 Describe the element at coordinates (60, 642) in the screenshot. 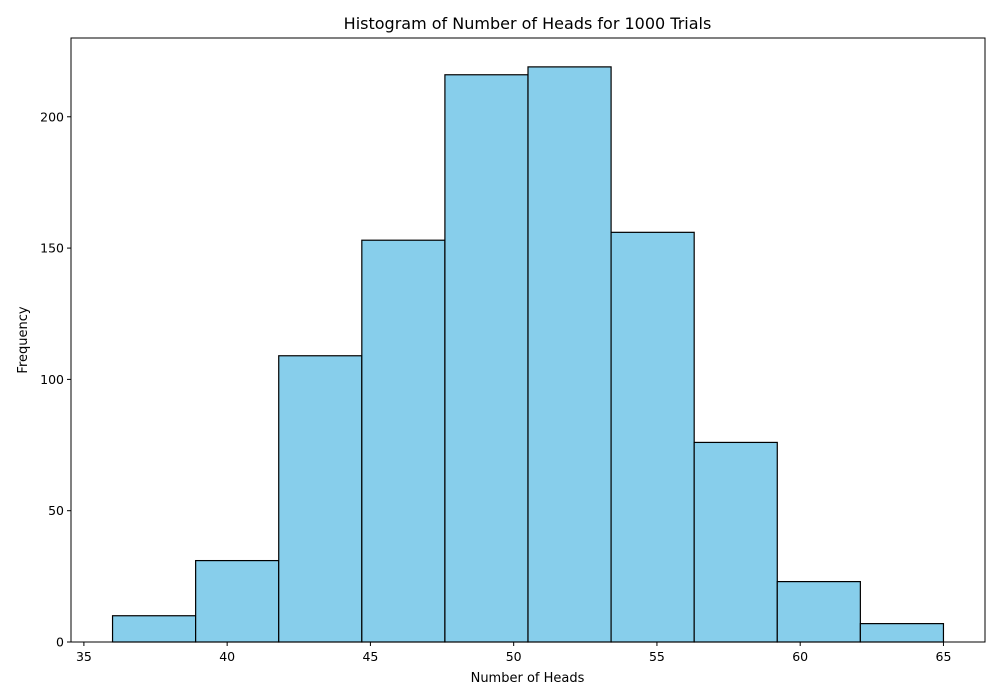

I see `y-tick-label: 0` at that location.